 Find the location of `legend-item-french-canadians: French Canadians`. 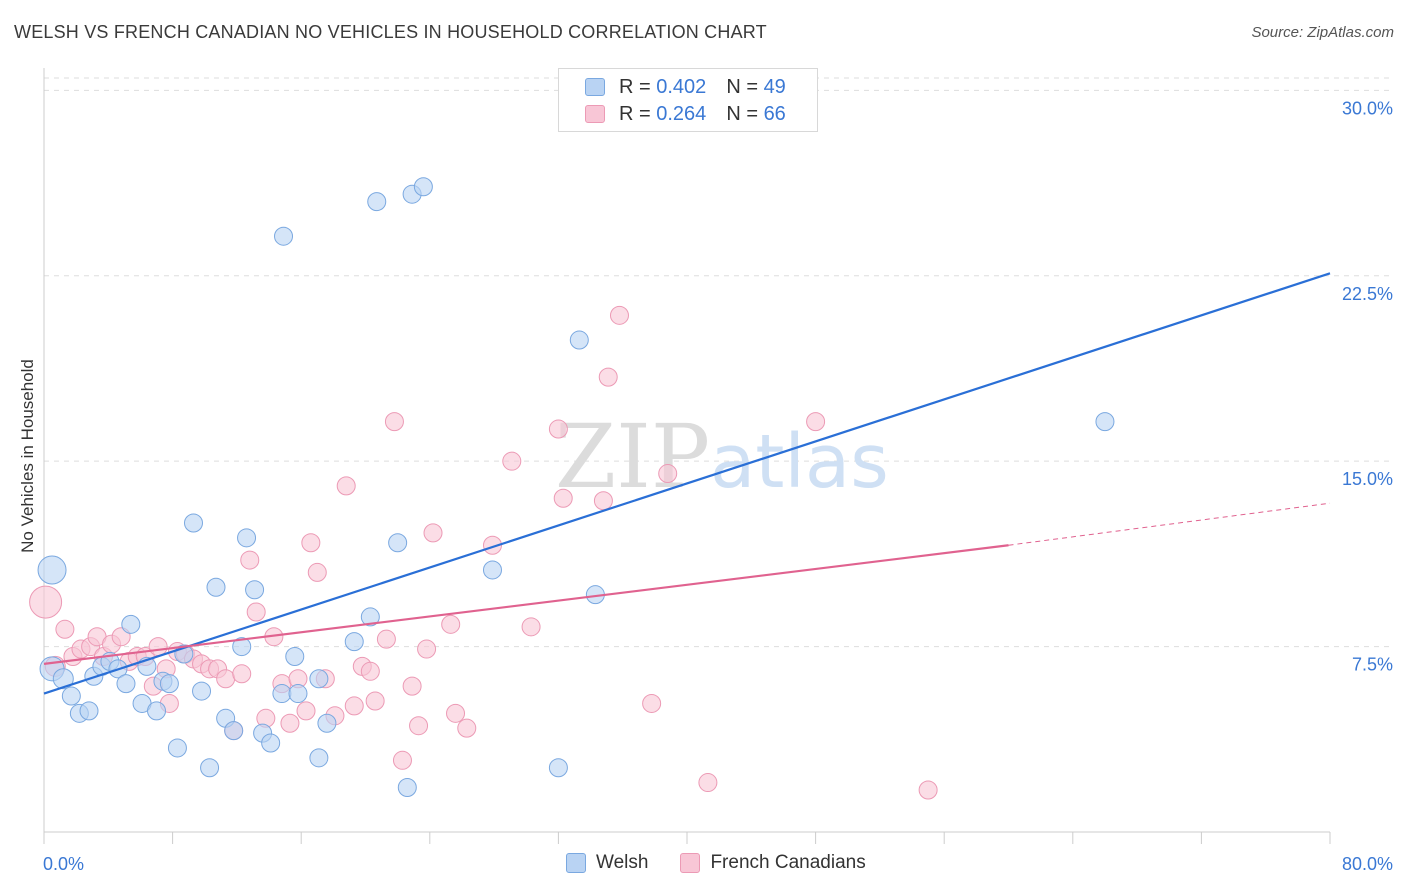

legend-item-french-canadians: French Canadians is located at coordinates (773, 863).